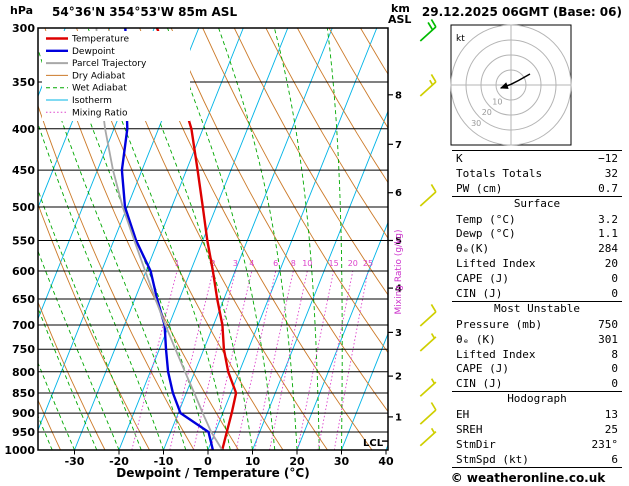  I want to click on x-tick-label: 0, so click(208, 461).